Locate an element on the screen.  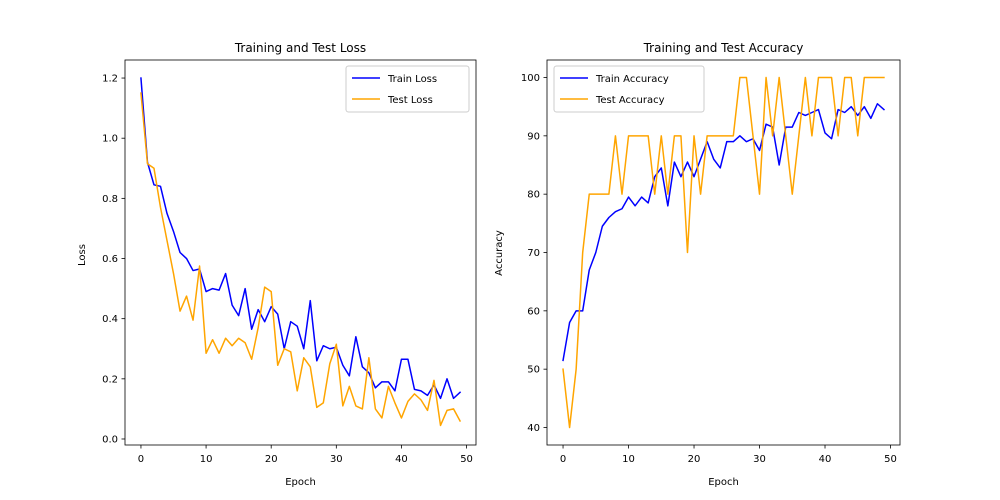
accuracy-x-tick-label-3: 30 is located at coordinates (759, 459).